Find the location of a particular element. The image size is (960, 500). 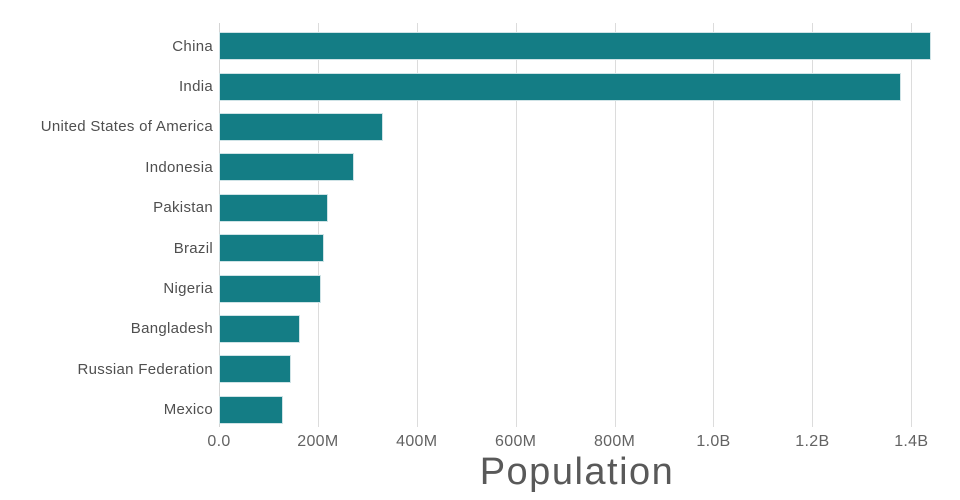

x-tick-label: 1.2B is located at coordinates (812, 441).